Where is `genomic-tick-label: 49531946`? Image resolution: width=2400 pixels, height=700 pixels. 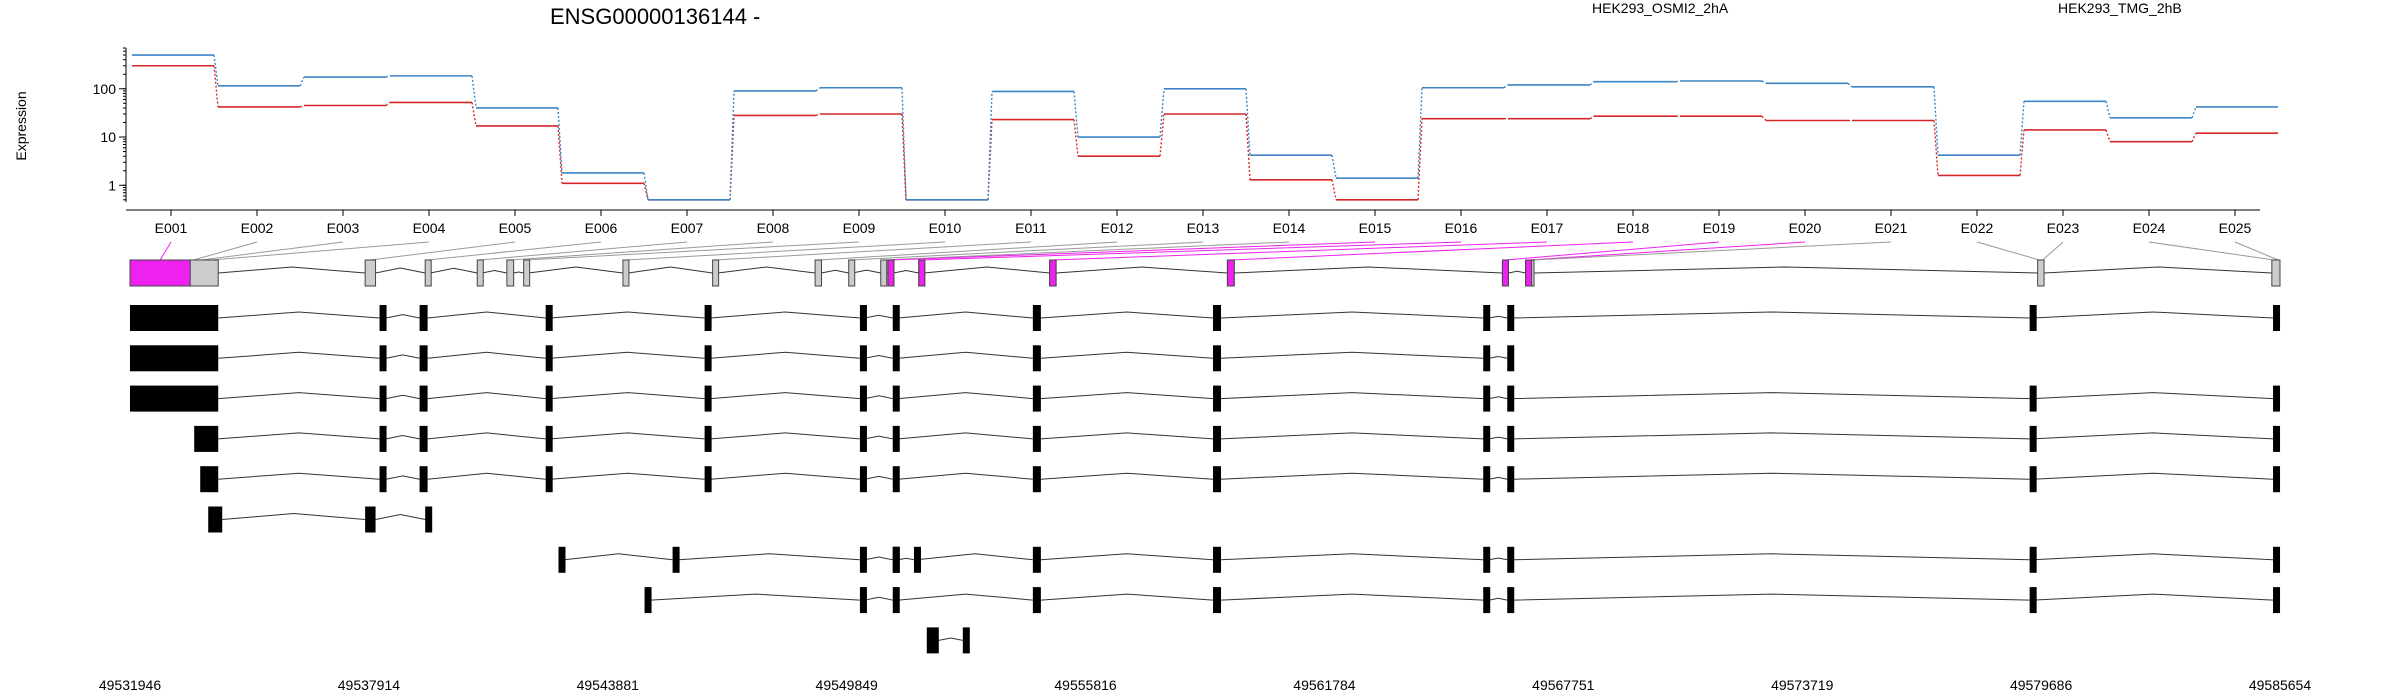
genomic-tick-label: 49531946 is located at coordinates (130, 685).